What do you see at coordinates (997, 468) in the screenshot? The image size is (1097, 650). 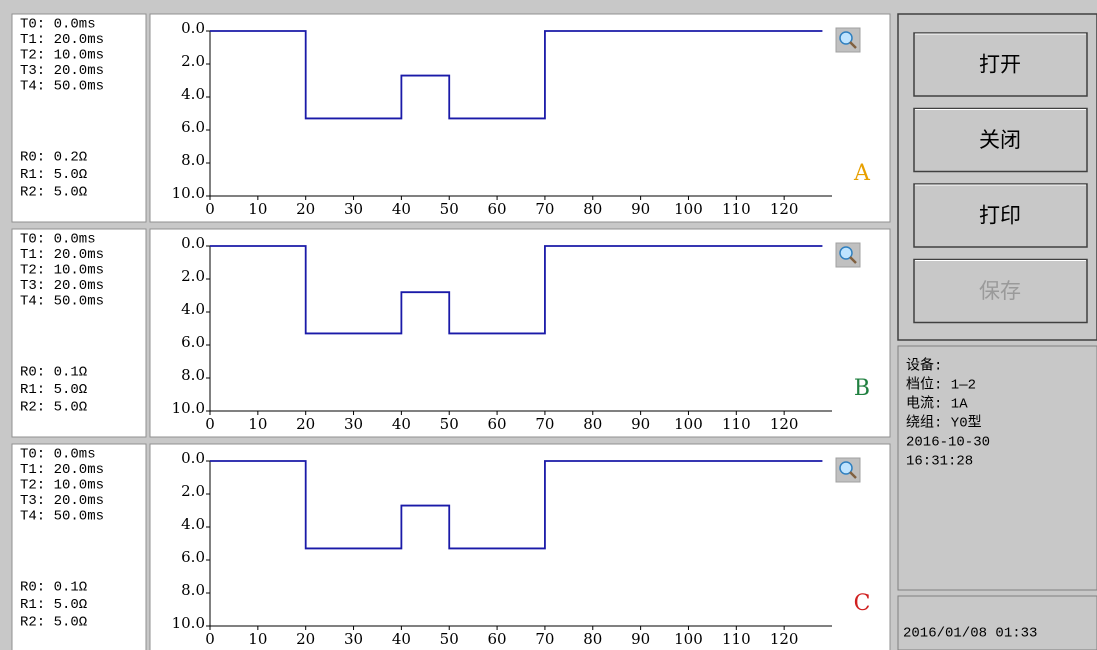 I see `info-panel` at bounding box center [997, 468].